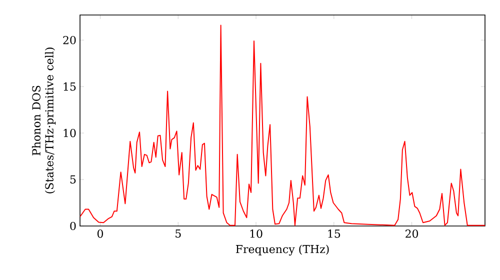  Describe the element at coordinates (70, 86) in the screenshot. I see `y-tick-label: 15` at that location.